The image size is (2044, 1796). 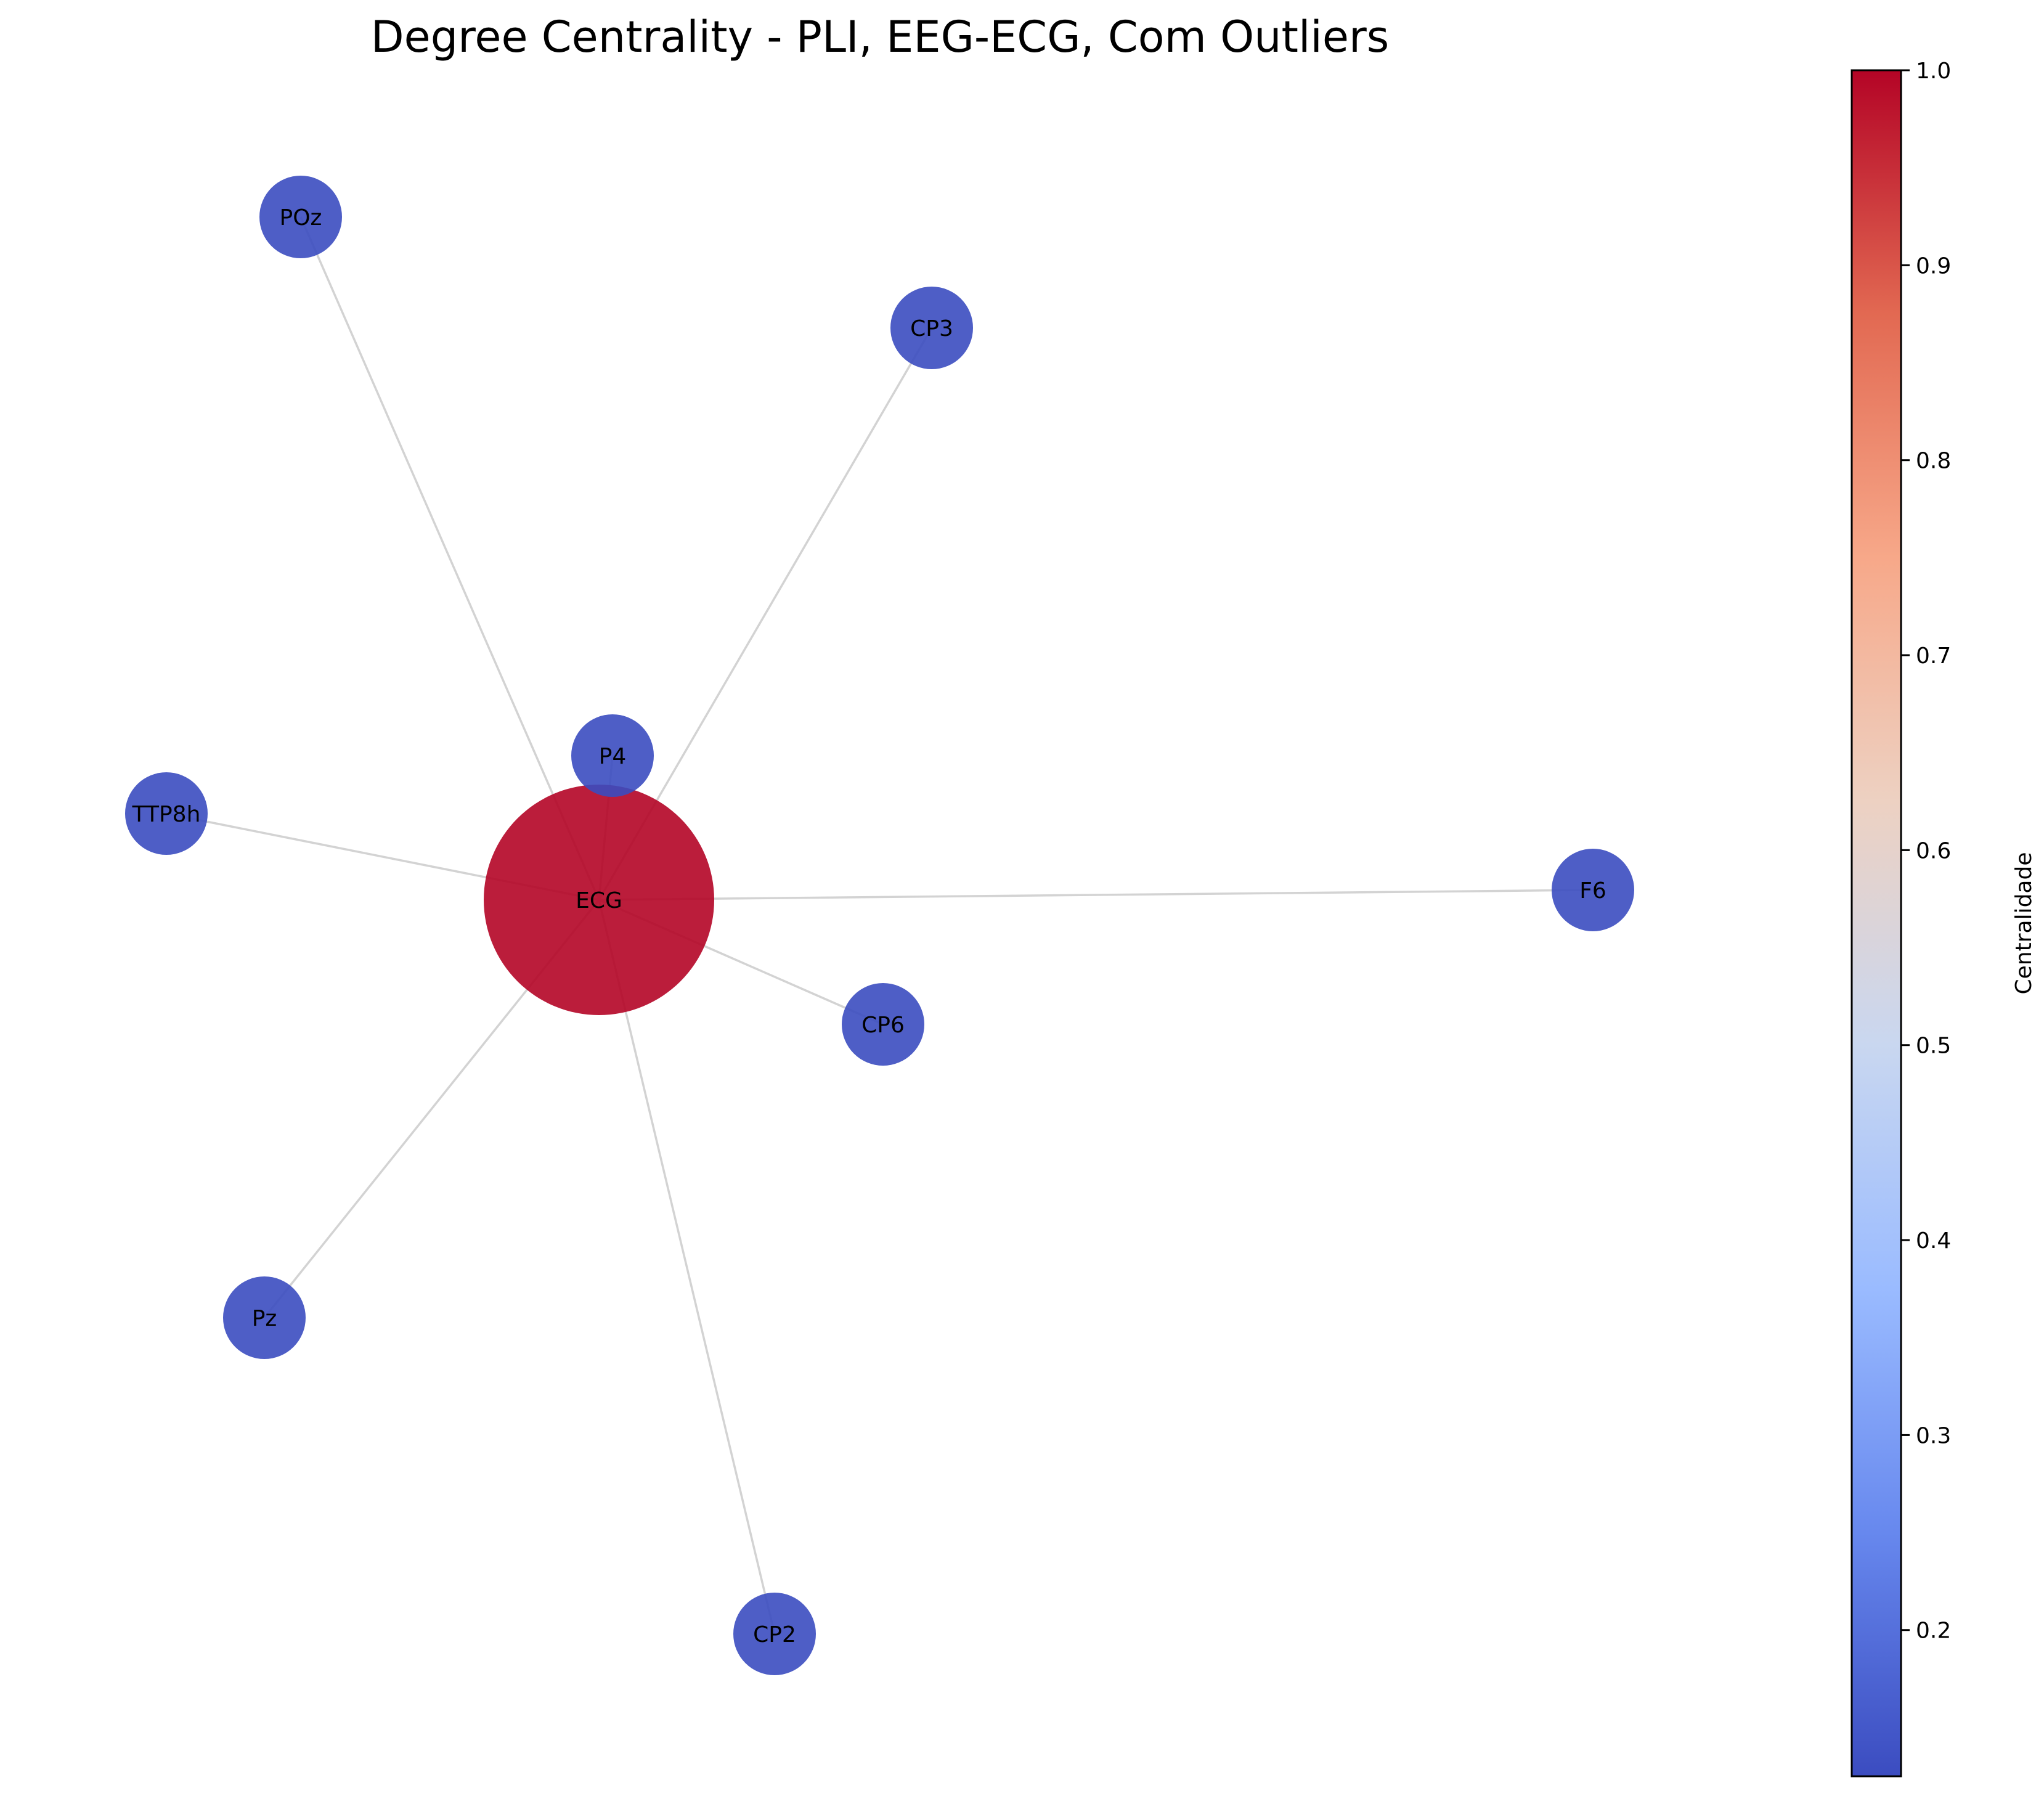 I want to click on node-pz: Pz, so click(x=264, y=1318).